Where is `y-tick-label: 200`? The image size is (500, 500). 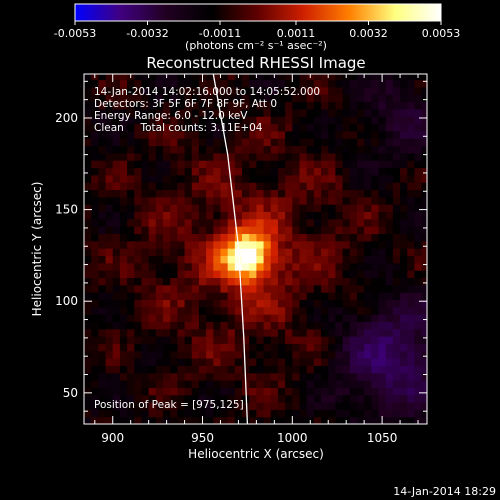 y-tick-label: 200 is located at coordinates (66, 118).